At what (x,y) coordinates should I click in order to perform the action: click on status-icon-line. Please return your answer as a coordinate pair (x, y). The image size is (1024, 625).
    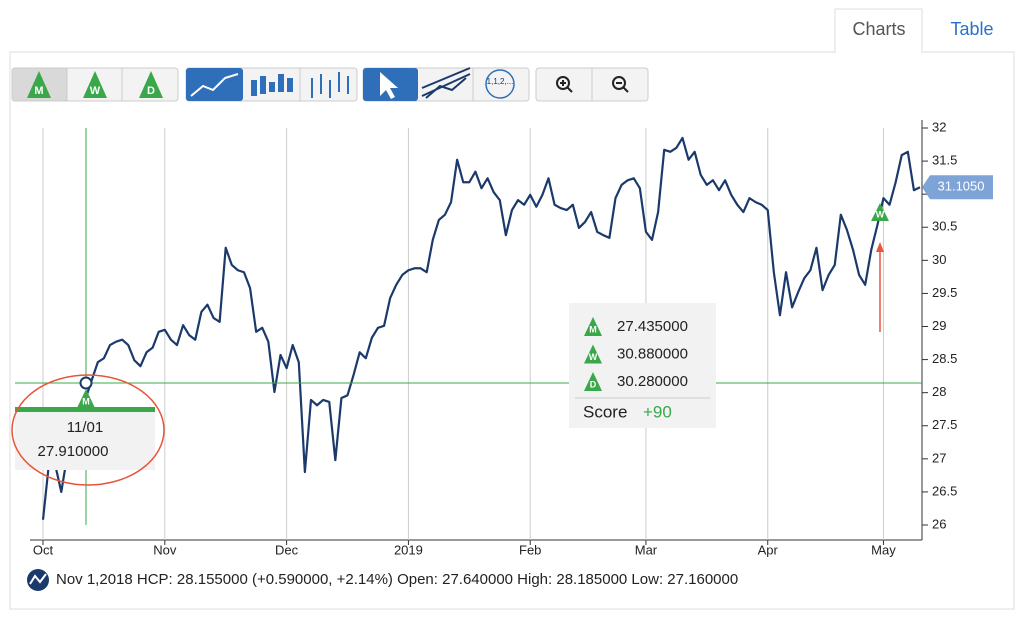
    Looking at the image, I should click on (38, 579).